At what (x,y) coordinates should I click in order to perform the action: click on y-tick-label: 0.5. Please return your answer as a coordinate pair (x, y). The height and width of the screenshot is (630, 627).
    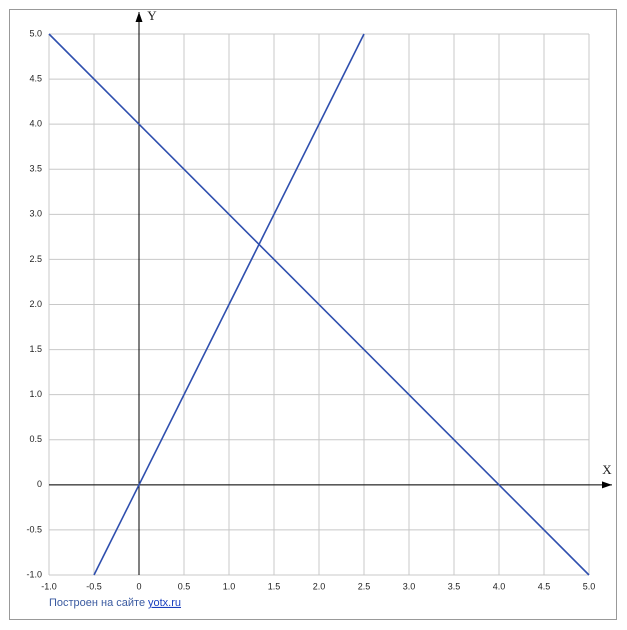
    Looking at the image, I should click on (35, 439).